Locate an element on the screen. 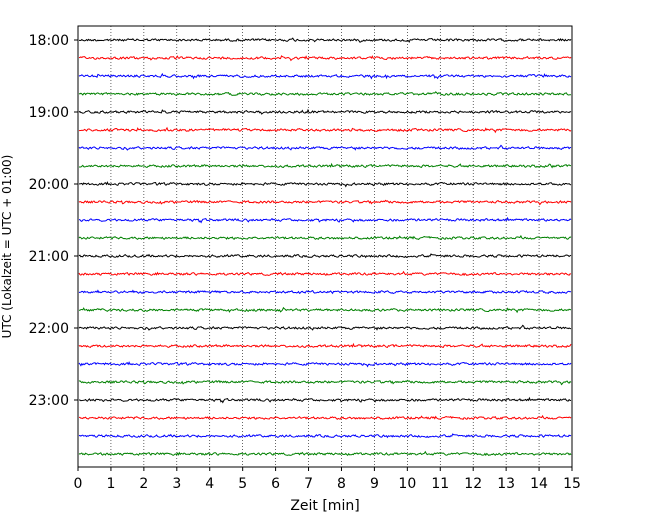 The height and width of the screenshot is (520, 650). x-axis: 0 1 2 3 4 5 6 7 8 9 10 11 12 13 14 15 is located at coordinates (327, 479).